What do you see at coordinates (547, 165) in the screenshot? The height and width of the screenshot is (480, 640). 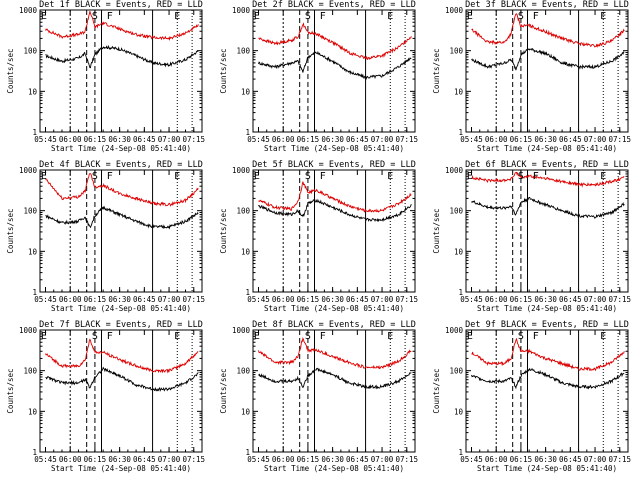 I see `panel-title: Det 6f BLACK = Events, RED = LLD` at bounding box center [547, 165].